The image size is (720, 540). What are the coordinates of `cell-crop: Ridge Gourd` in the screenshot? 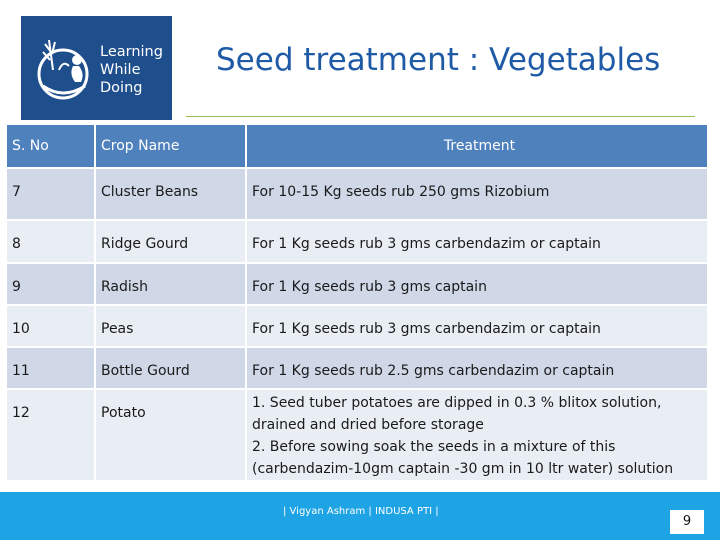 It's located at (170, 241).